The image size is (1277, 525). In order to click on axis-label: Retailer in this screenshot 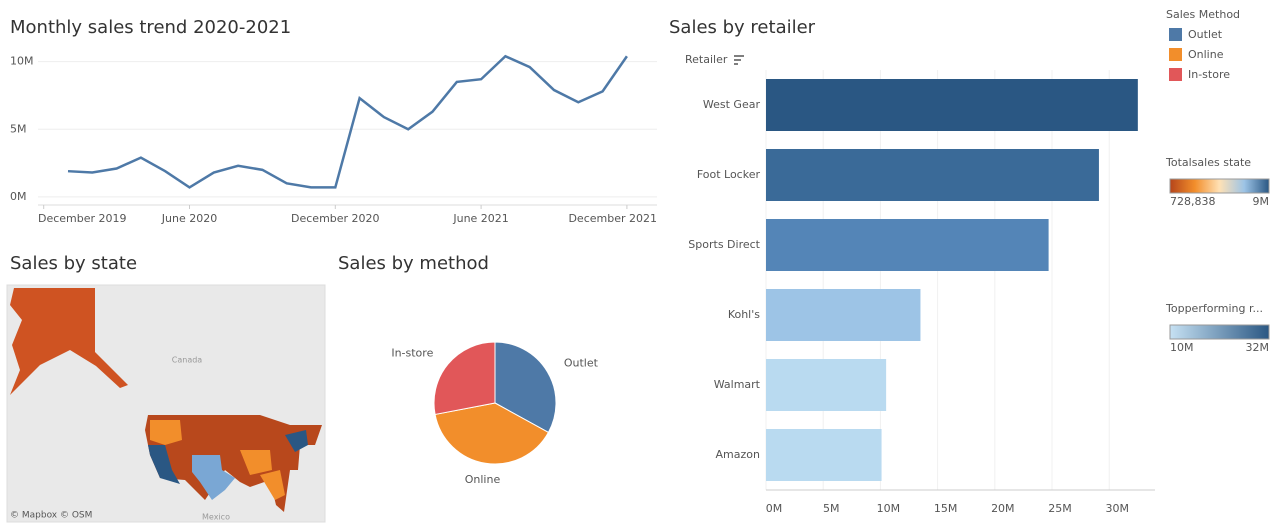, I will do `click(706, 59)`.